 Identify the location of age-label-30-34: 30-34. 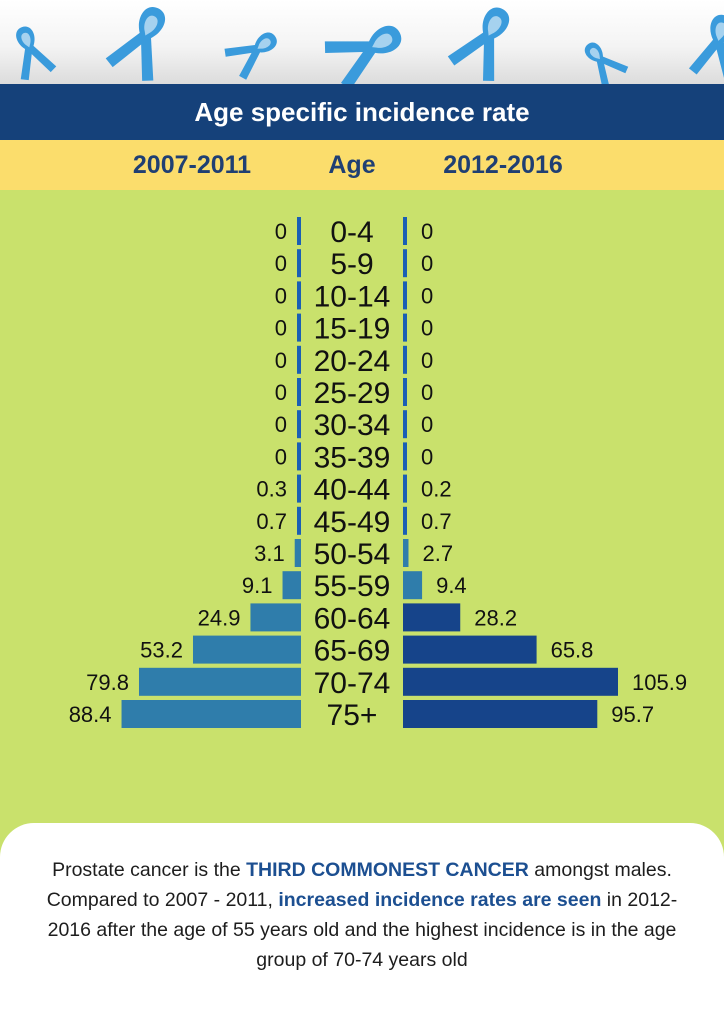
(352, 425).